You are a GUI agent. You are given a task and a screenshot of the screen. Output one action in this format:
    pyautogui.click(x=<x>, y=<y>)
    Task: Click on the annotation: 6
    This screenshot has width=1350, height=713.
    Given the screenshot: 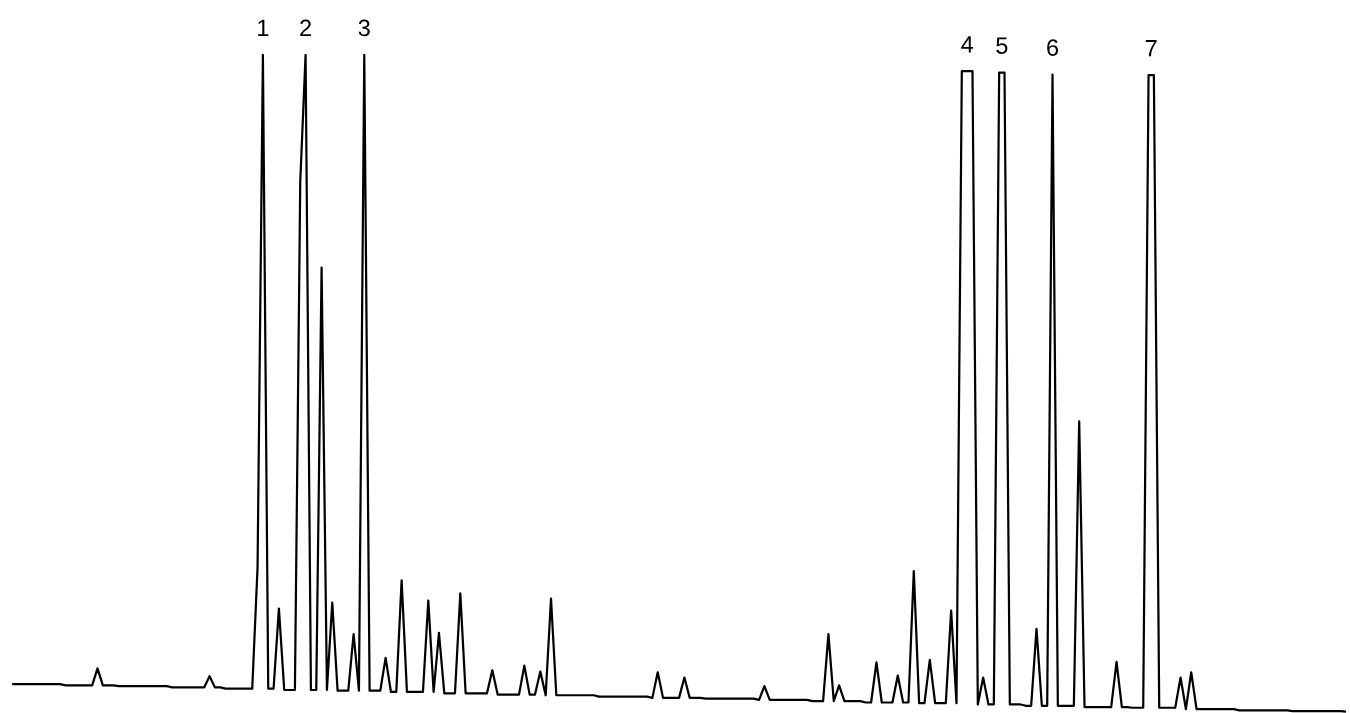 What is the action you would take?
    pyautogui.click(x=1053, y=47)
    